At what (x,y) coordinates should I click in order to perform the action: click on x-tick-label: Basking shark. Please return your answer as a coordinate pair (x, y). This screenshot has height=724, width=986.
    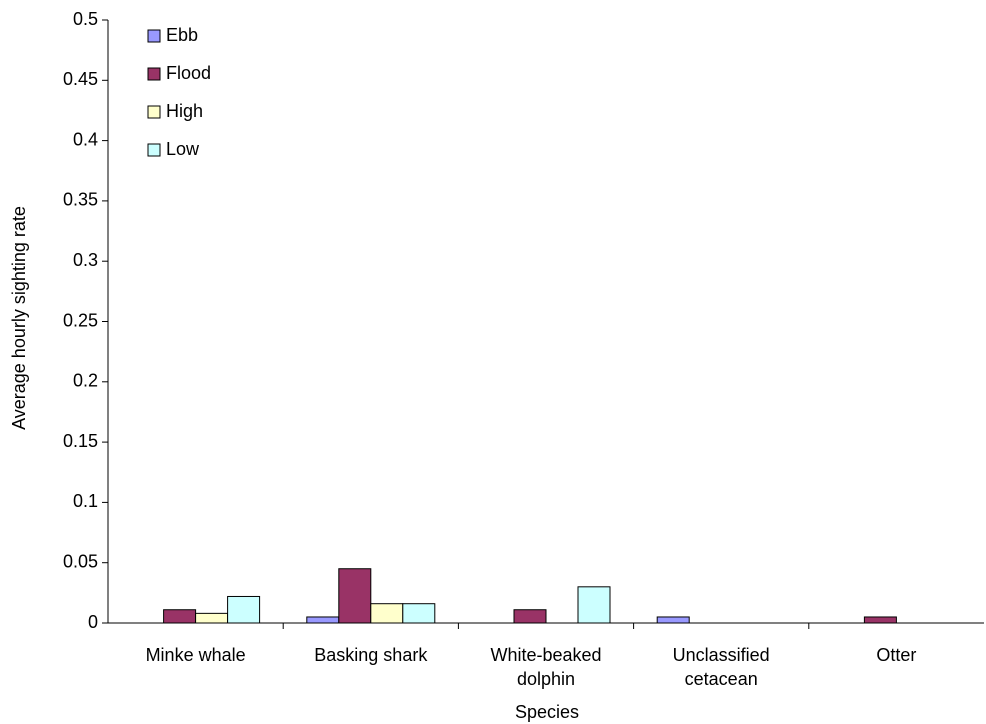
    Looking at the image, I should click on (371, 655).